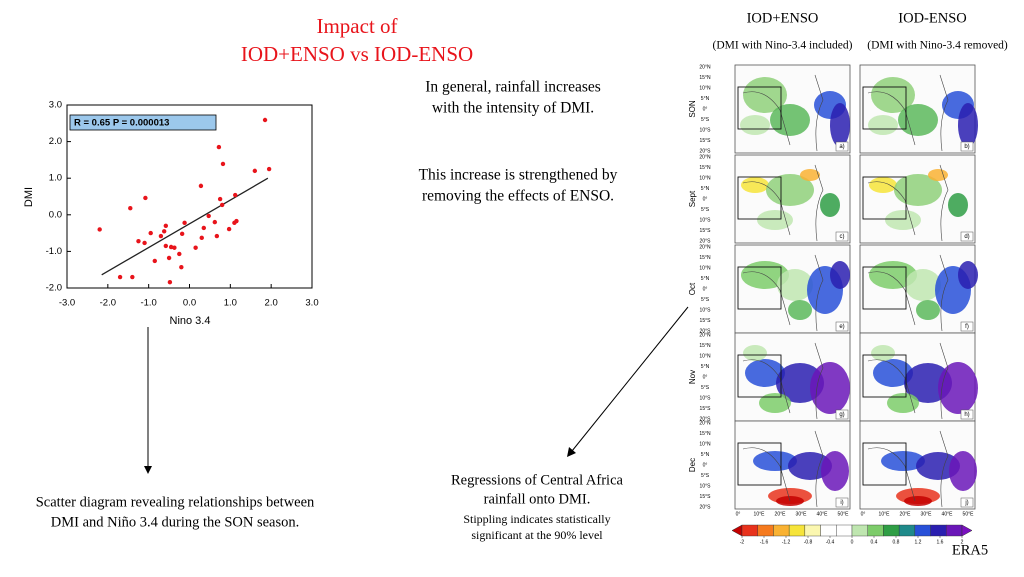 This screenshot has height=577, width=1024. Describe the element at coordinates (967, 327) in the screenshot. I see `panel-label: f)` at that location.